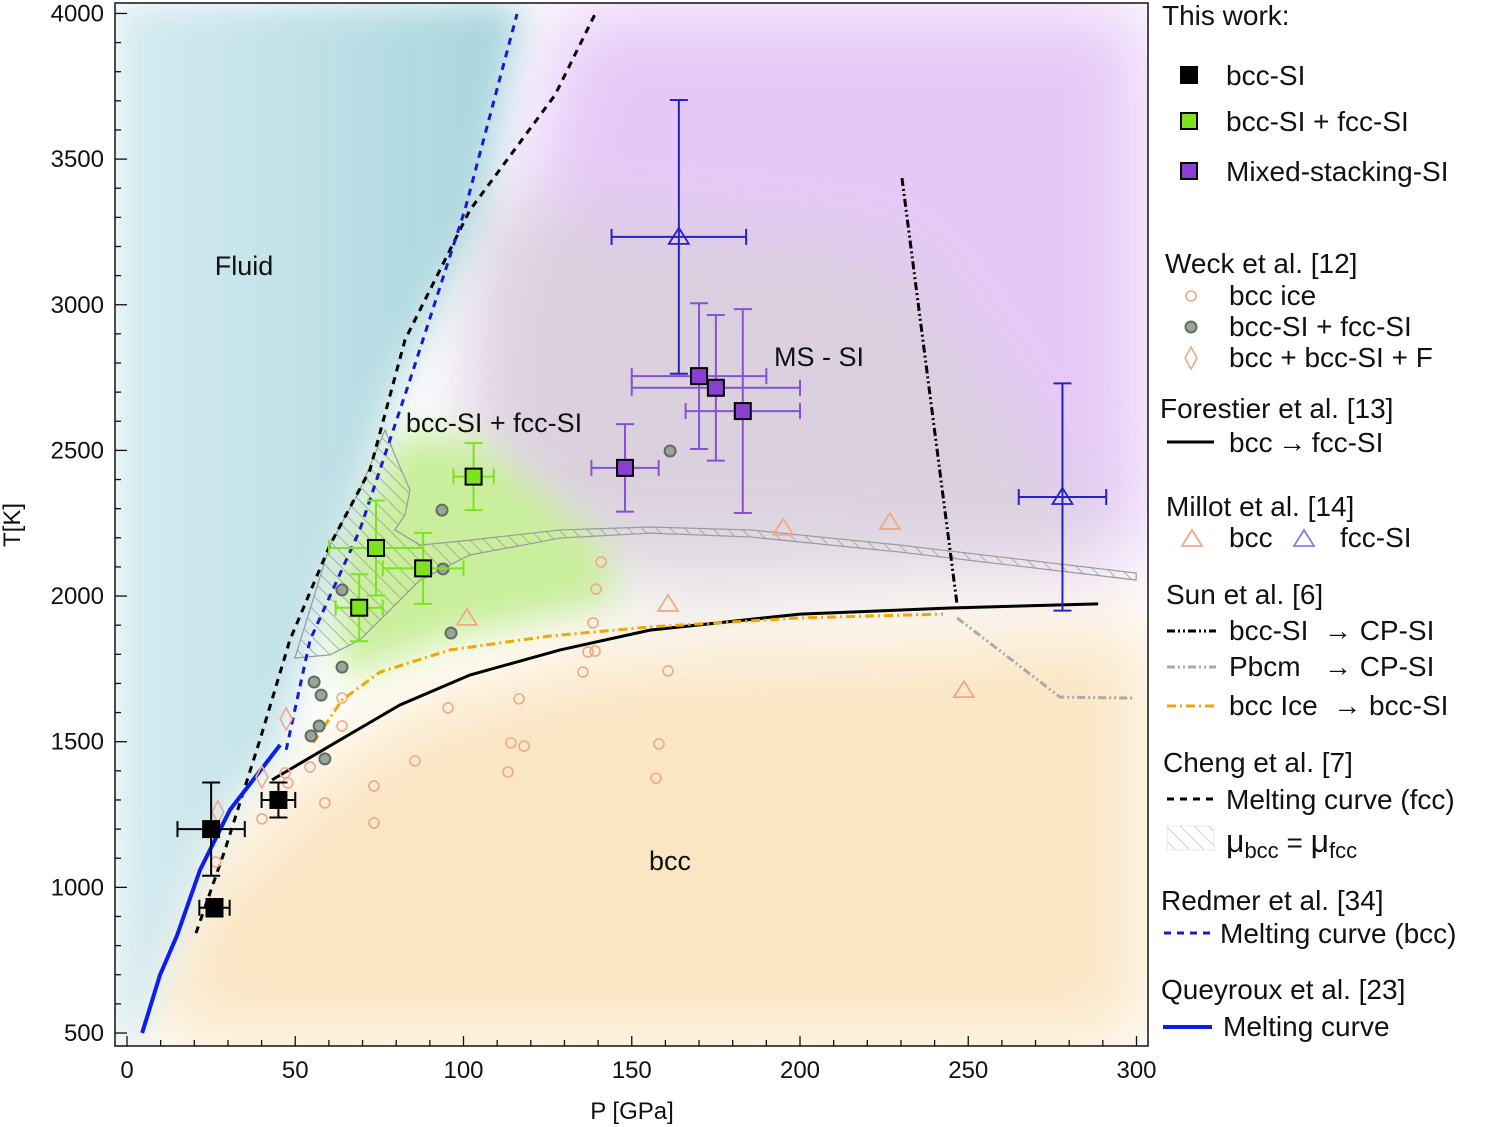  I want to click on error-bar, so click(1062, 497).